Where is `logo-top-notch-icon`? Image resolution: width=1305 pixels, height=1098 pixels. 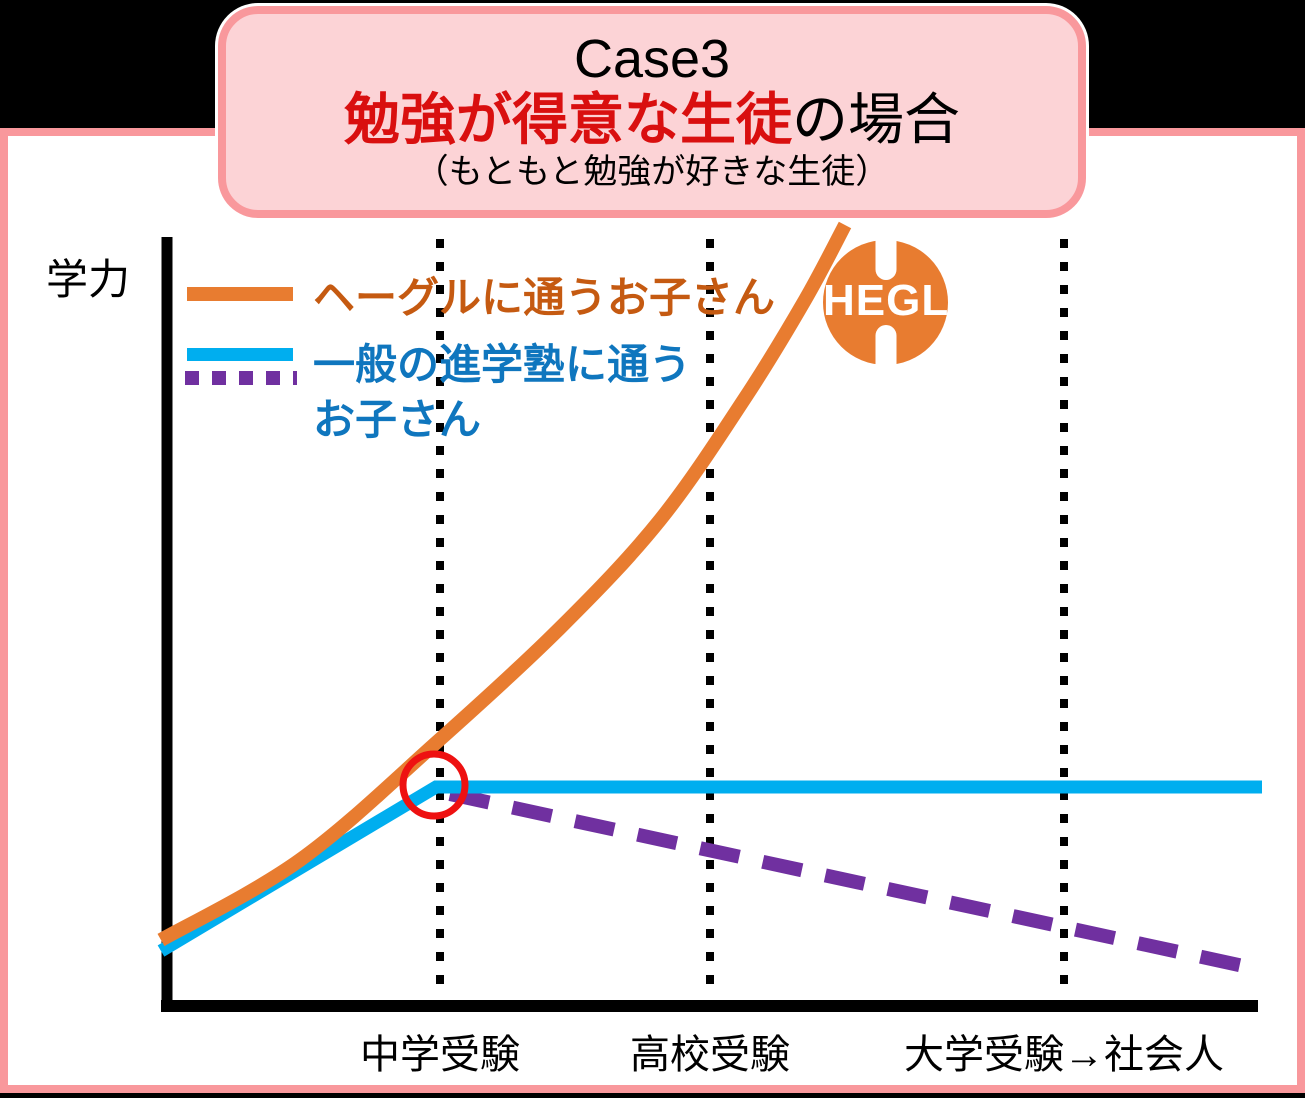 logo-top-notch-icon is located at coordinates (885, 259).